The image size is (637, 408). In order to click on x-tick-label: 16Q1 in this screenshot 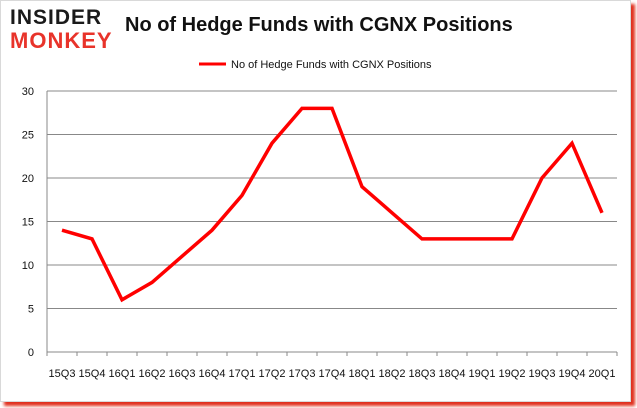, I will do `click(122, 374)`.